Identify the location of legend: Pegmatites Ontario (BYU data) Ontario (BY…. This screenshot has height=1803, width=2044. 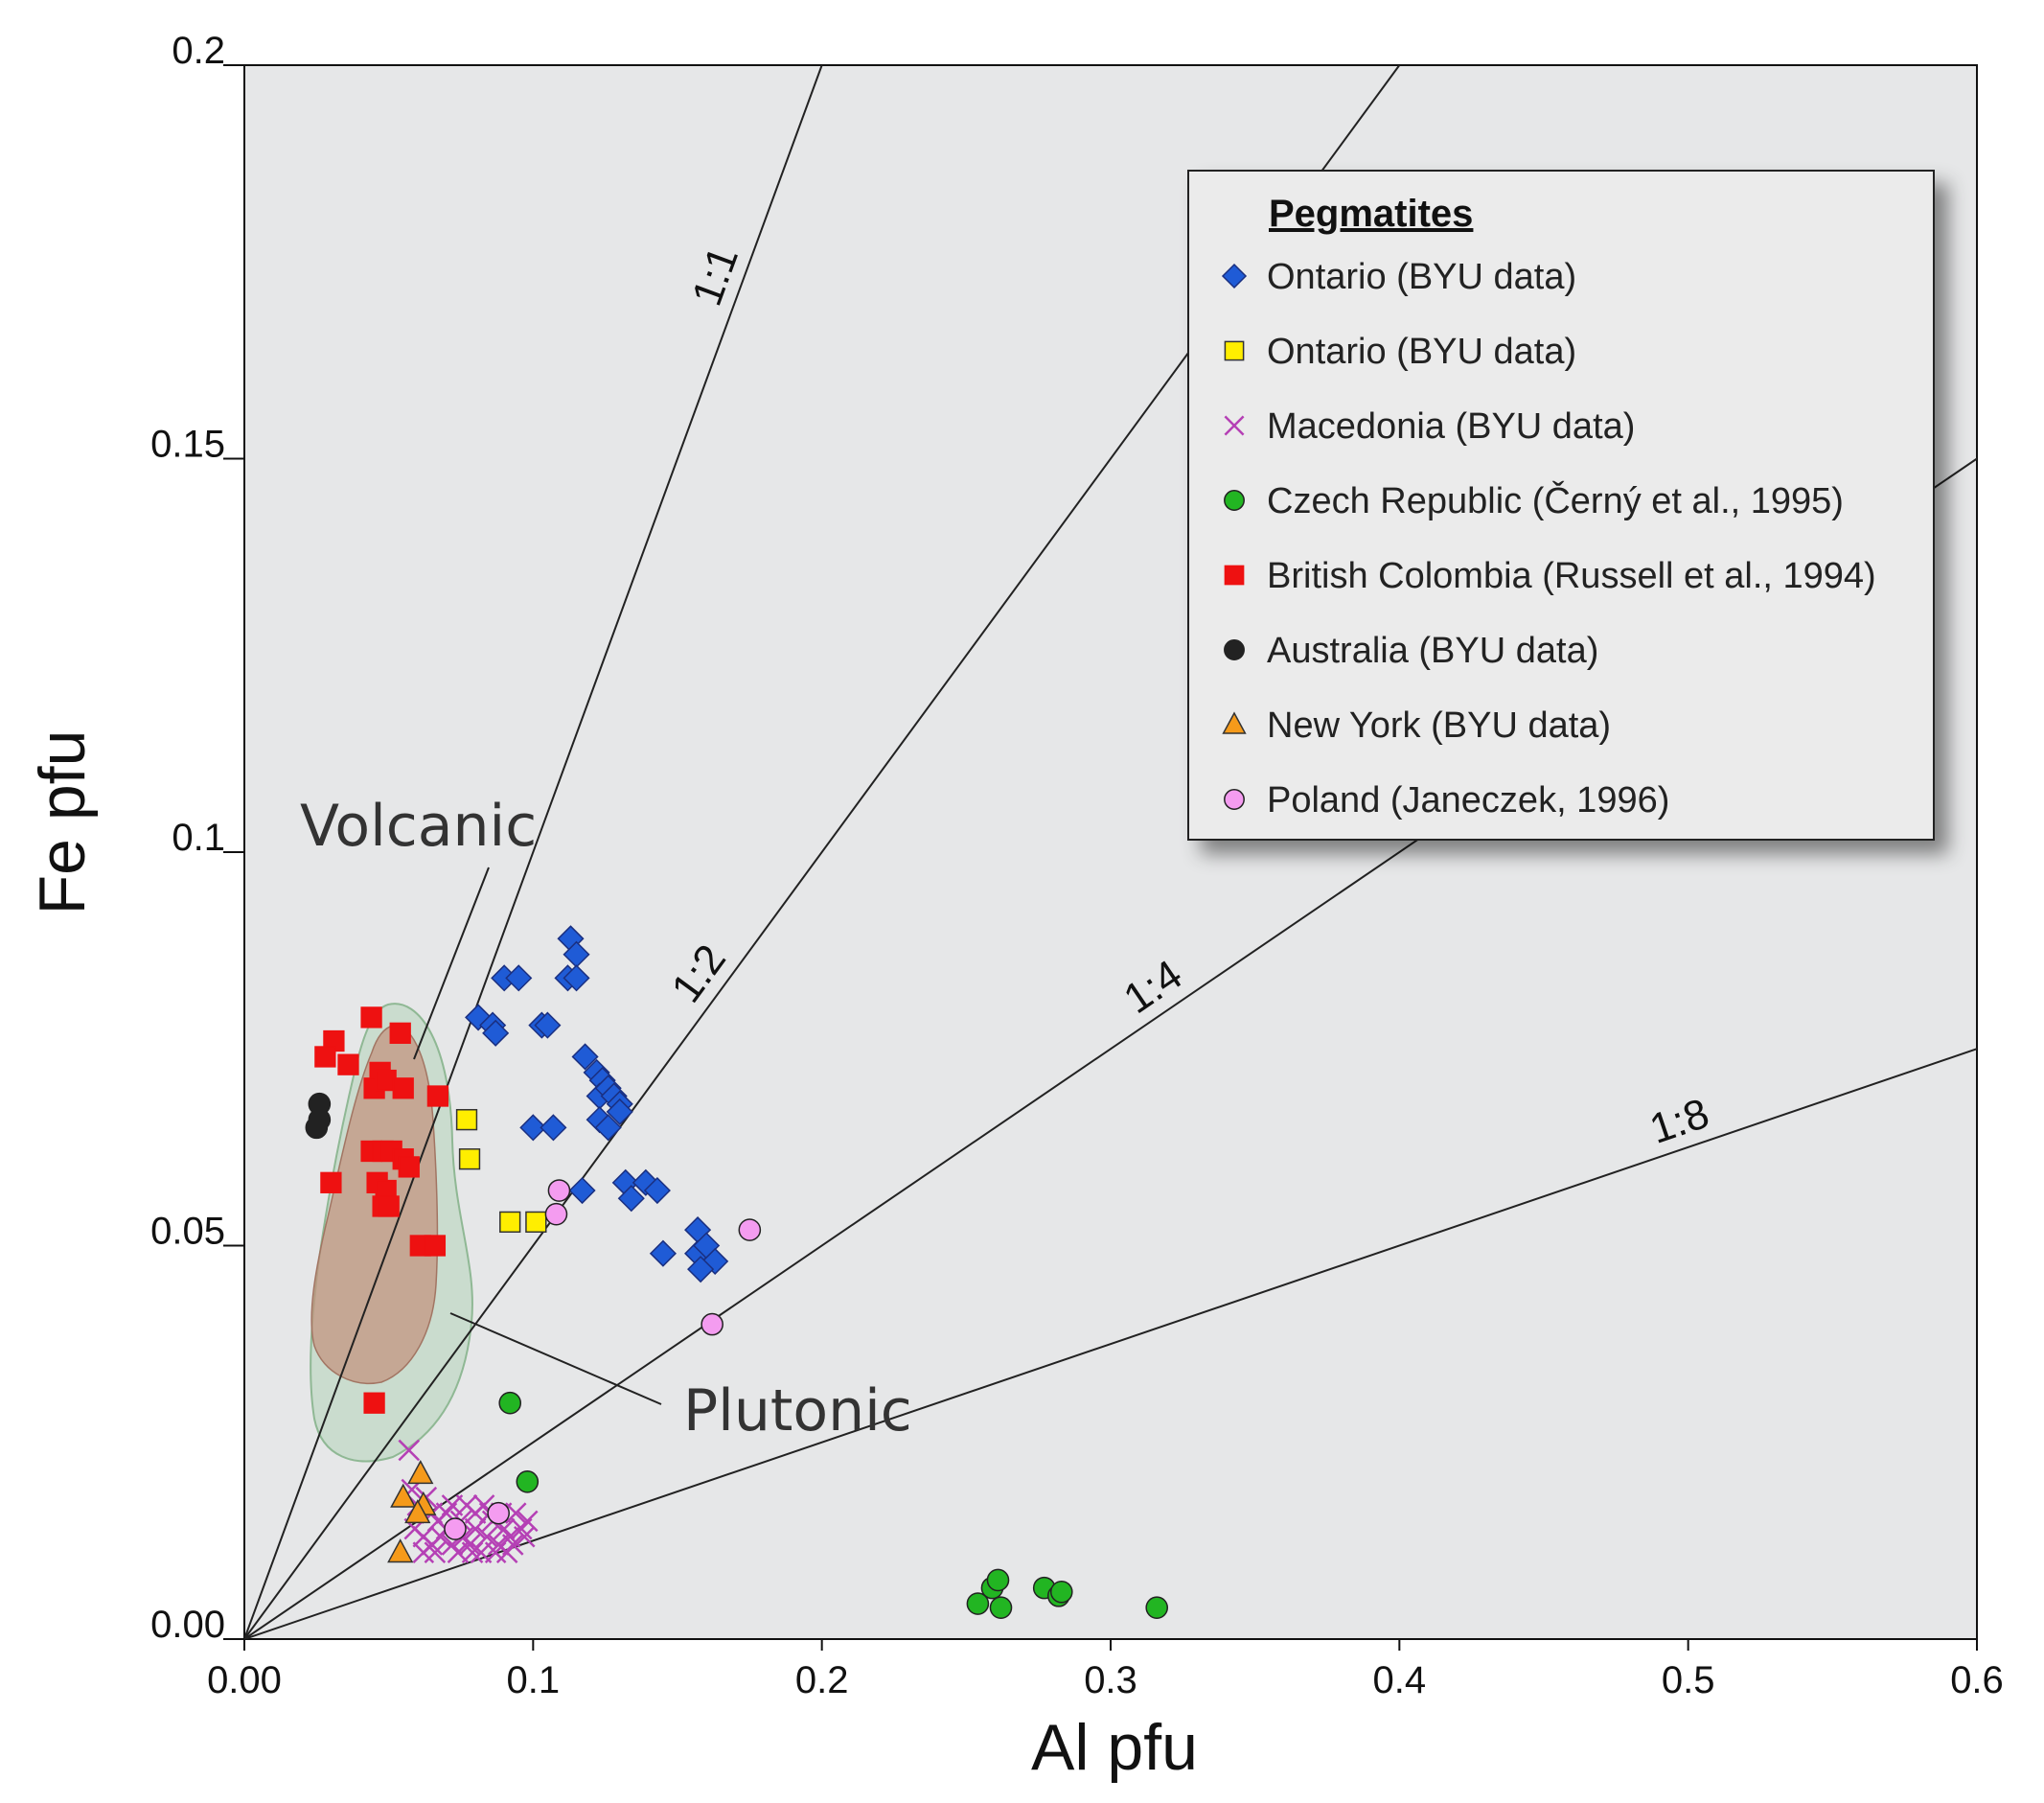
(1561, 506).